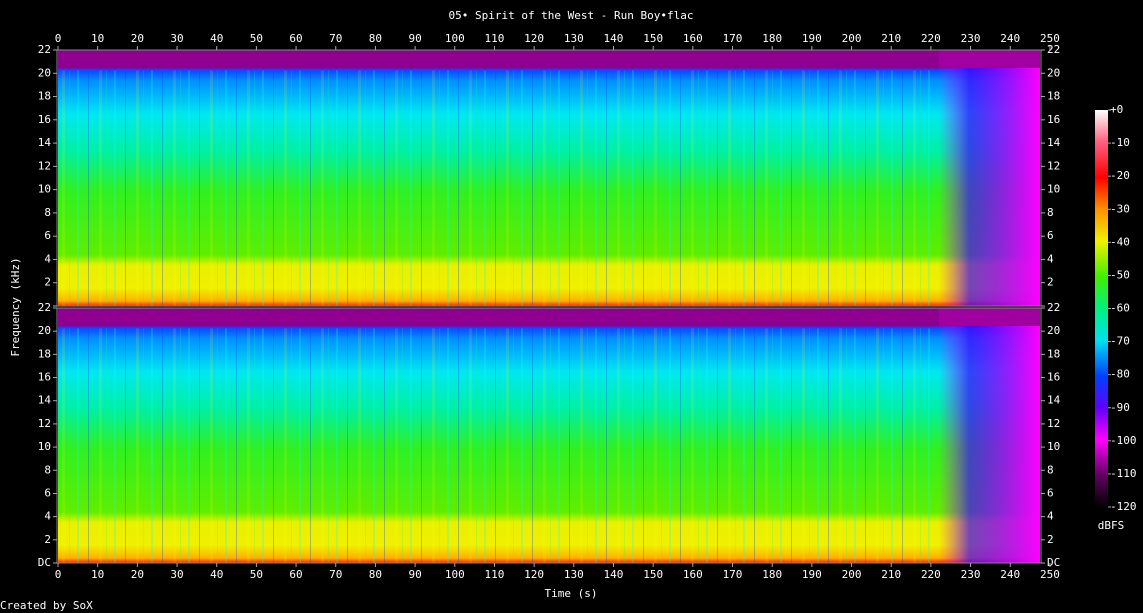 This screenshot has height=613, width=1143. Describe the element at coordinates (1123, 440) in the screenshot. I see `colorbar-tick-label: -100` at that location.